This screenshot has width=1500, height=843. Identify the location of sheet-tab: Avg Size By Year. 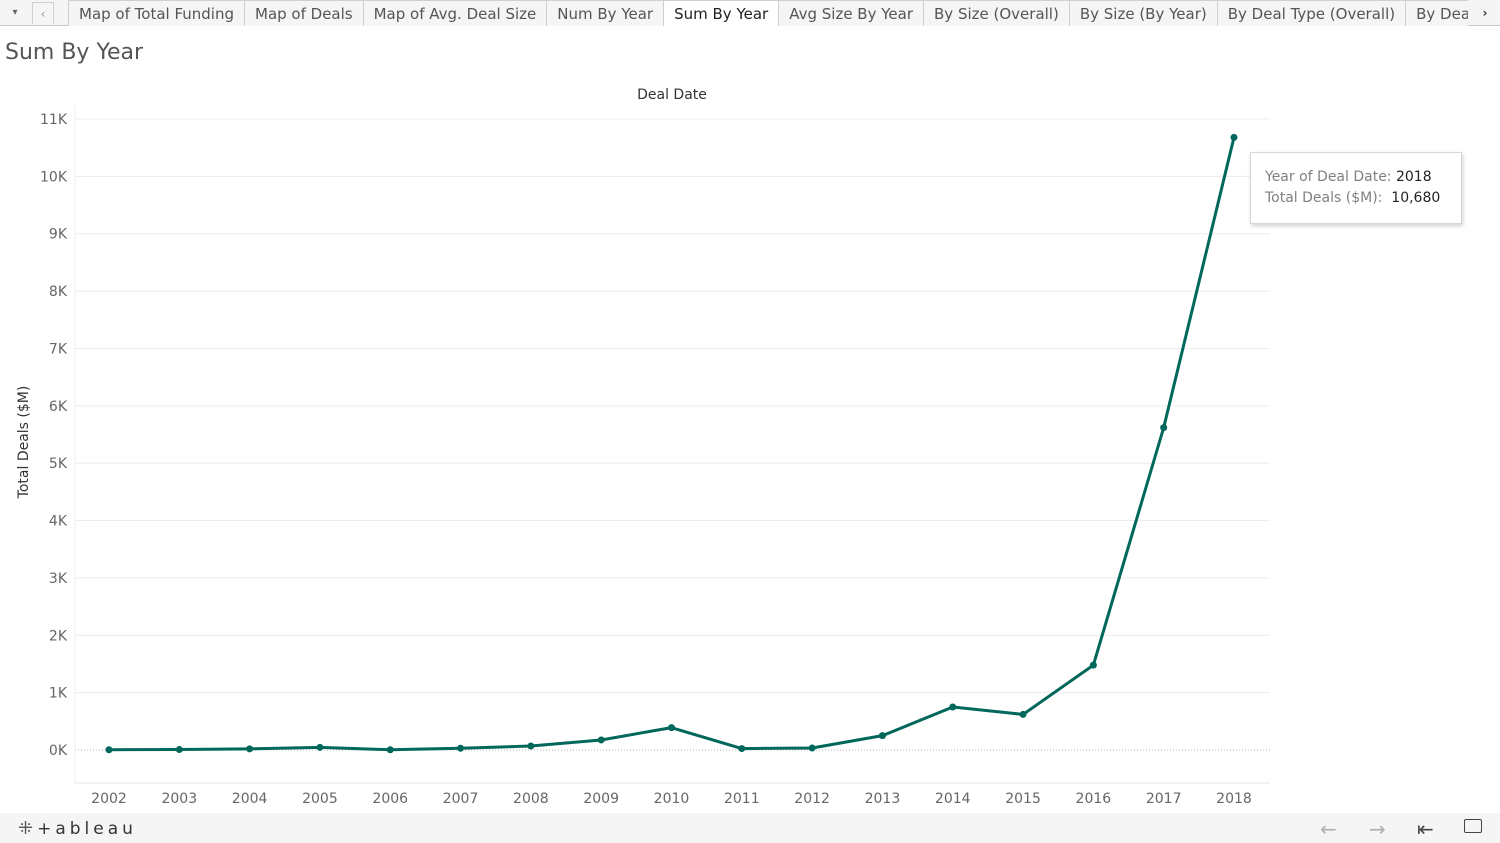
(851, 13).